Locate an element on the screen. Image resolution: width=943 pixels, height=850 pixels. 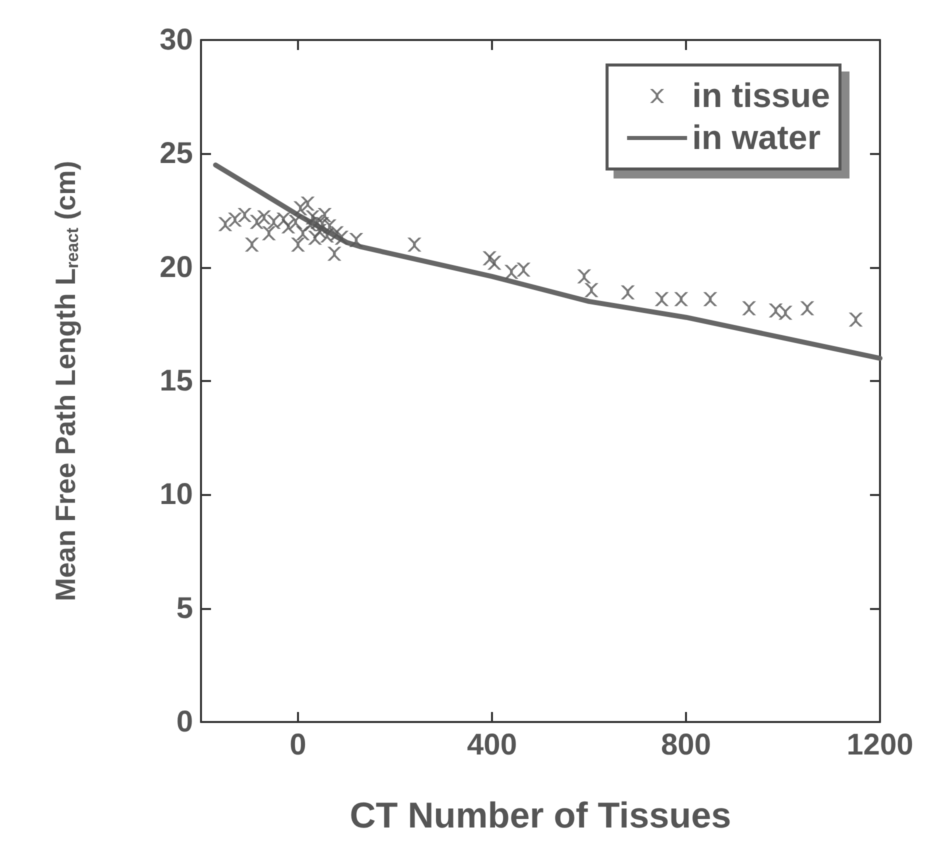
y-tick-label: 0 is located at coordinates (184, 722).